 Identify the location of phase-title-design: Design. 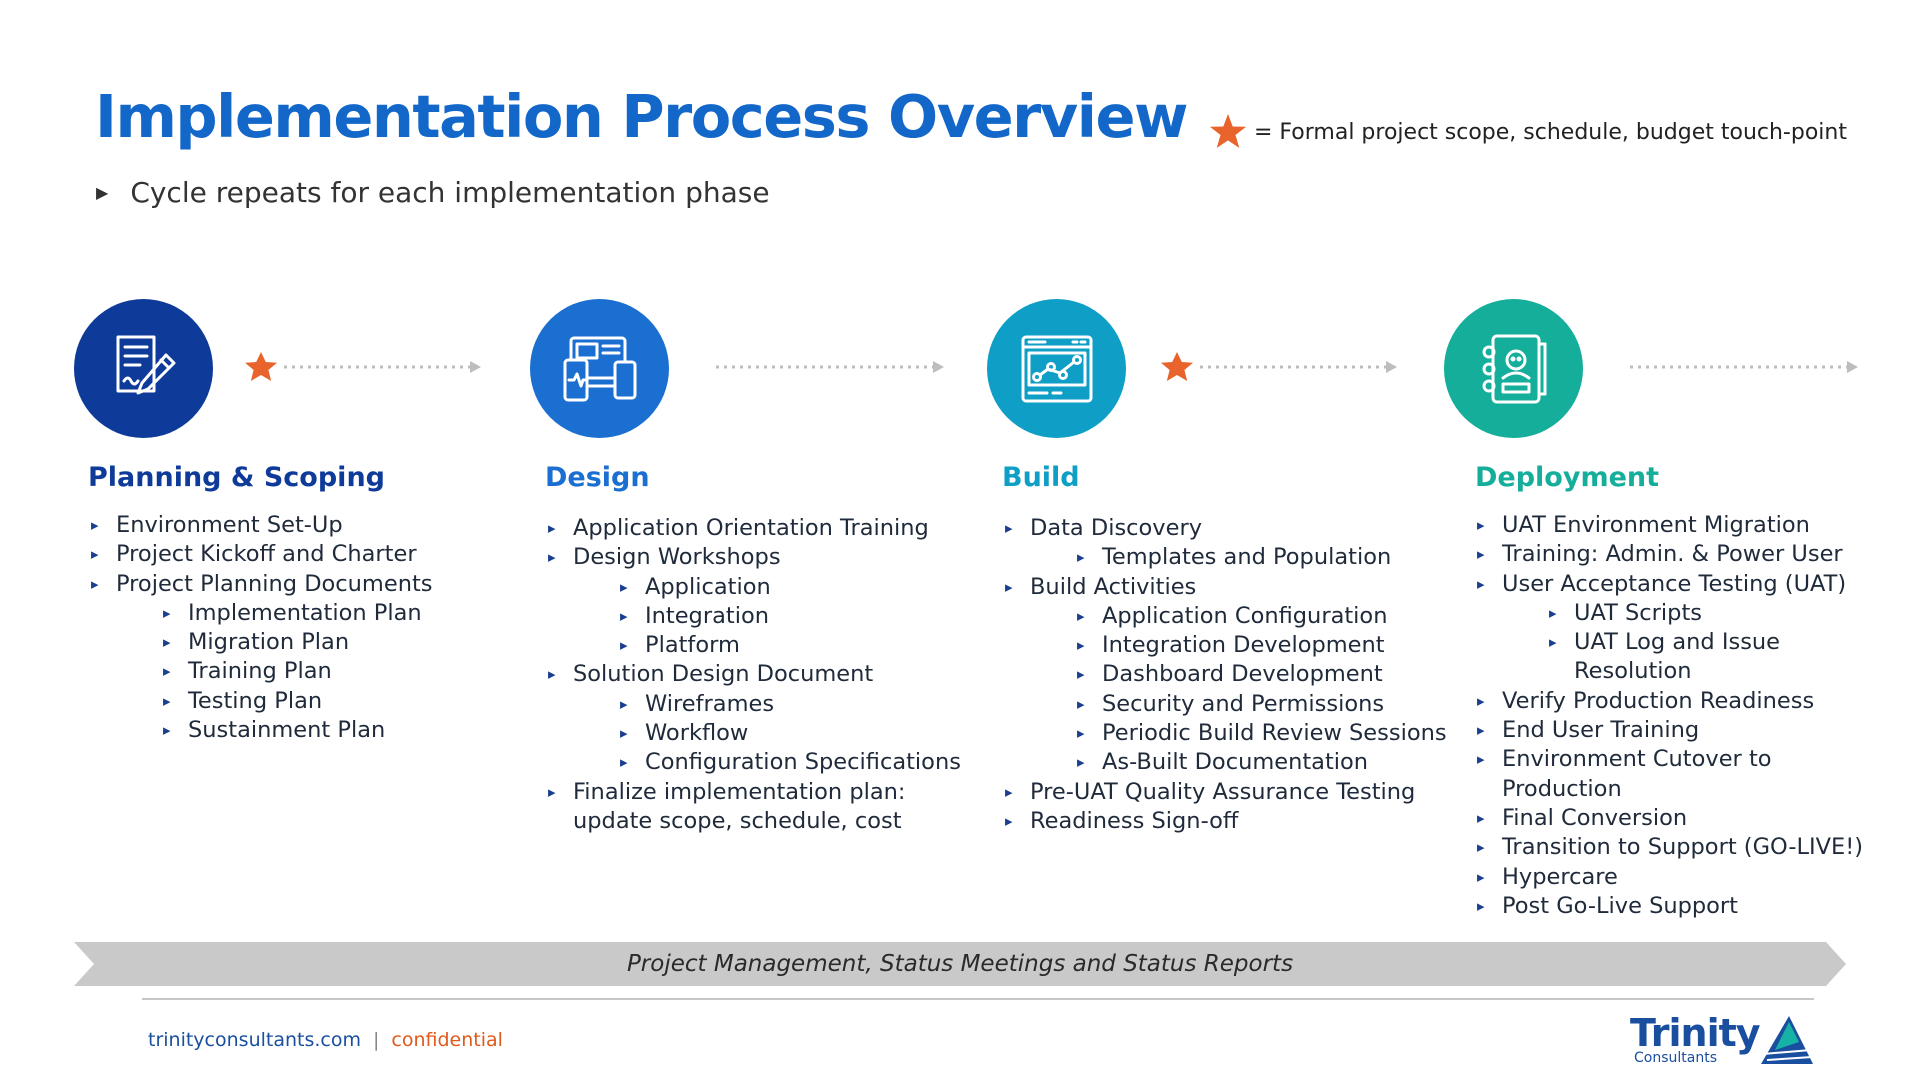
(597, 477).